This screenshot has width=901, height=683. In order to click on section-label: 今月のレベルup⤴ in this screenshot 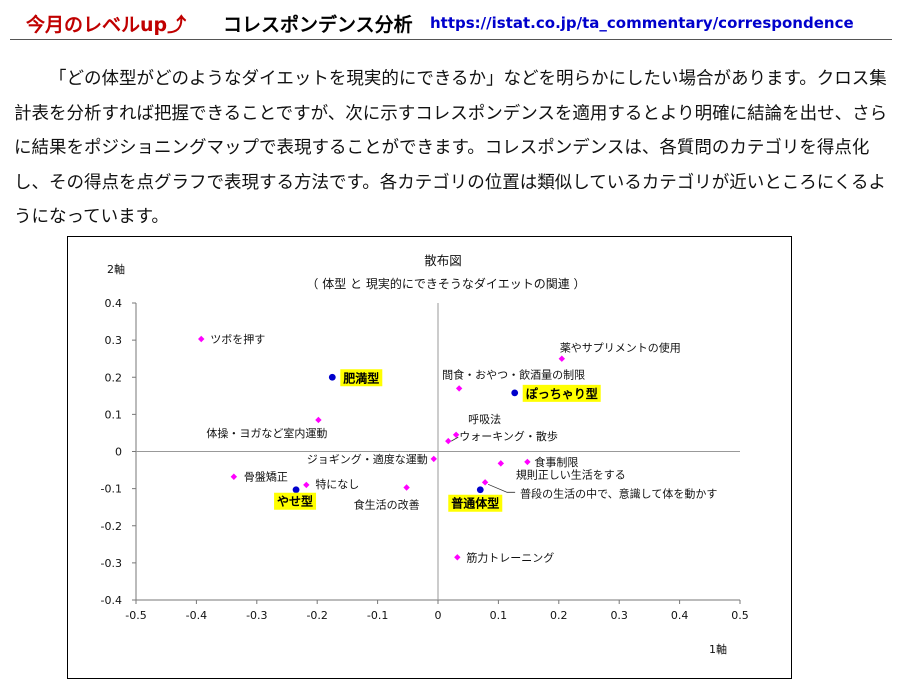, I will do `click(106, 25)`.